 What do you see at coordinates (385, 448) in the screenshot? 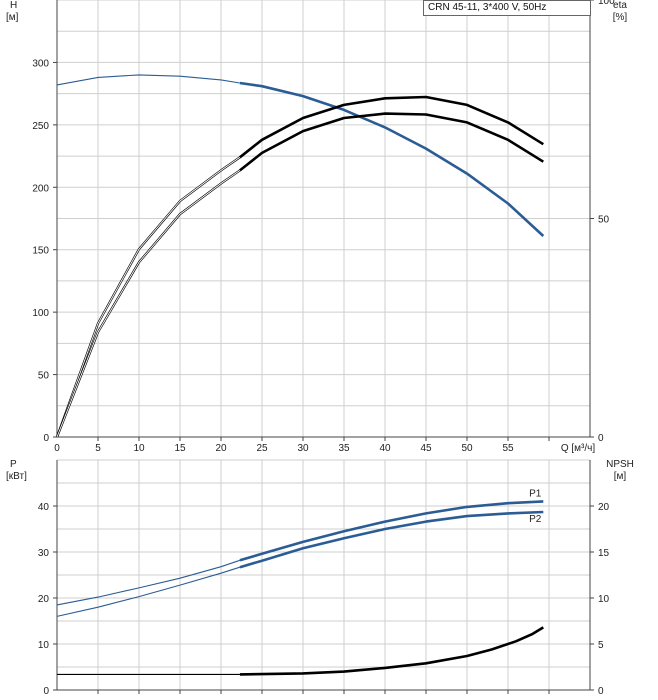
I see `x-tick-label: 40` at bounding box center [385, 448].